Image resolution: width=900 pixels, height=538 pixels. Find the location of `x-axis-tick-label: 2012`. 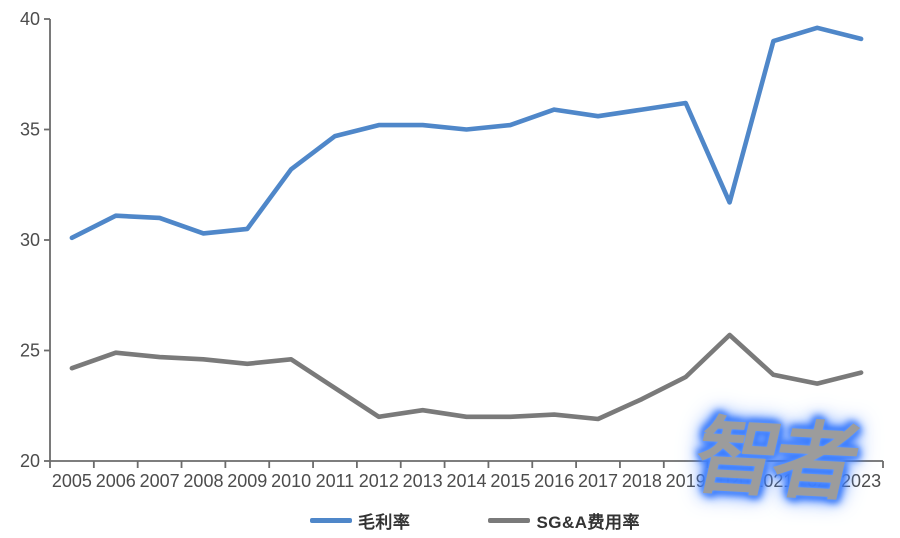

x-axis-tick-label: 2012 is located at coordinates (379, 481).